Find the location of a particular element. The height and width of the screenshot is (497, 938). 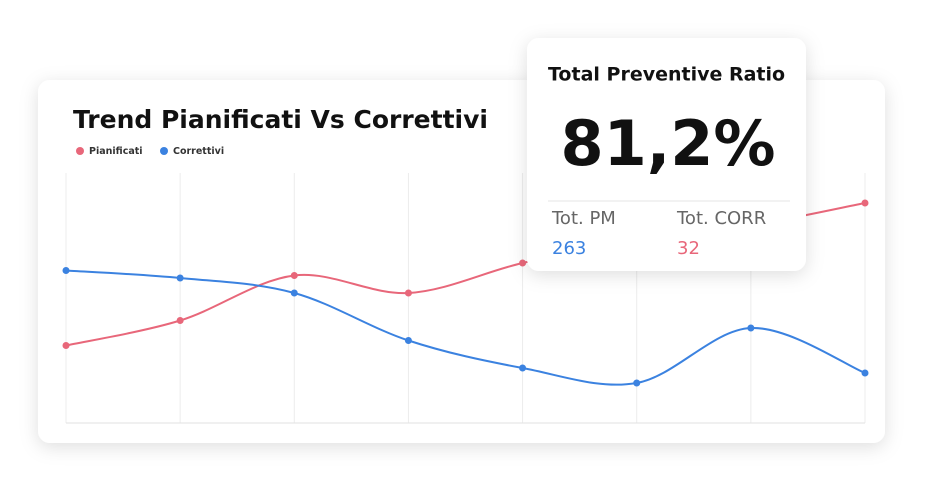

kpi-title: Total Preventive Ratio is located at coordinates (666, 75).